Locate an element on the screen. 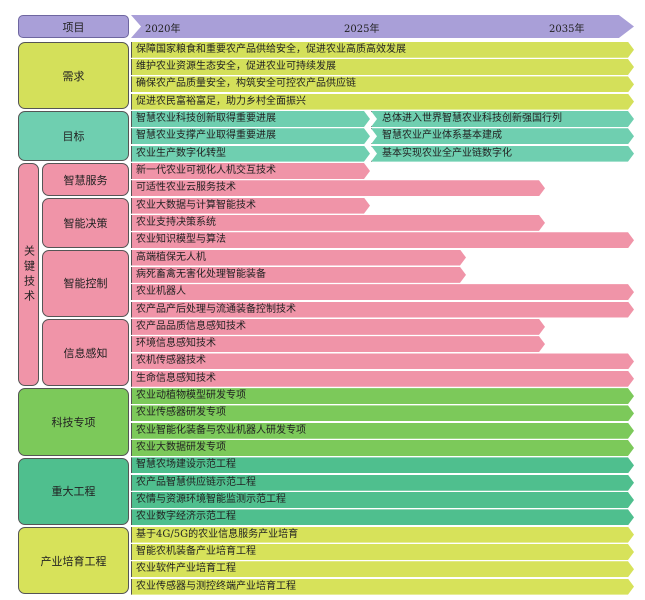  timeline-bar: 农业传感器研发专项 is located at coordinates (382, 413).